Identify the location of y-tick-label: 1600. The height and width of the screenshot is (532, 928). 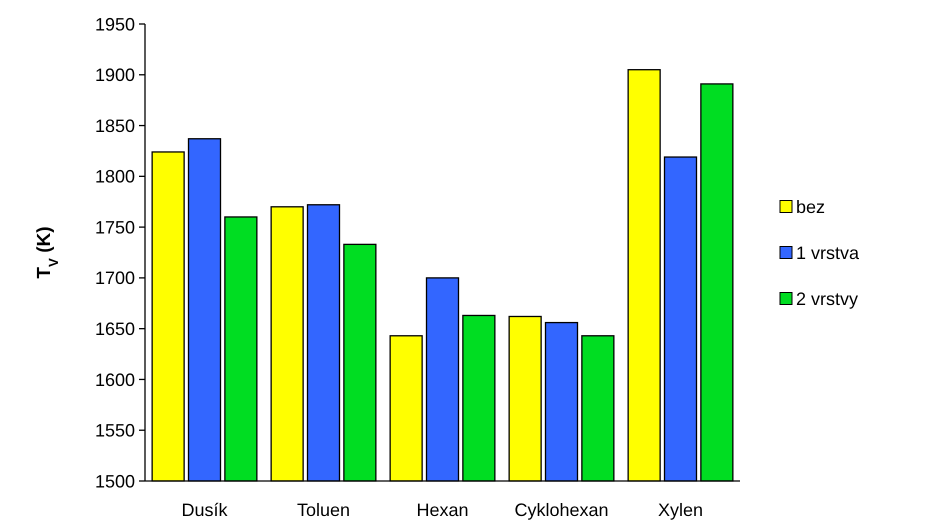
(114, 380).